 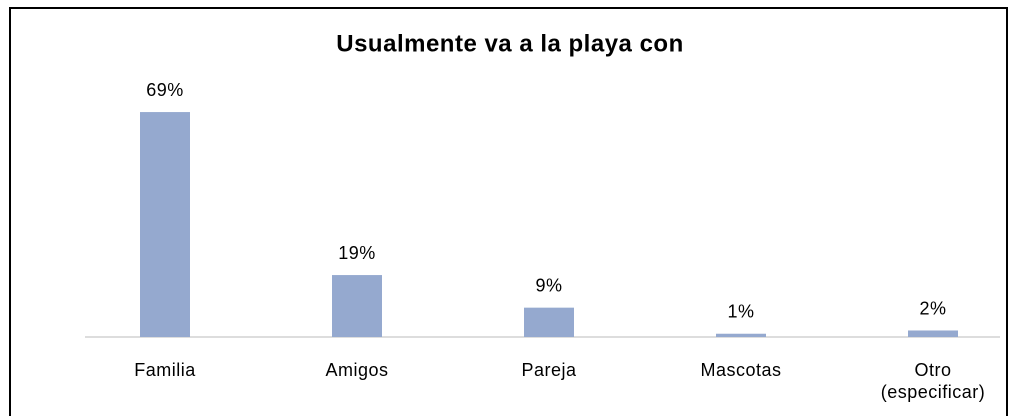 What do you see at coordinates (933, 381) in the screenshot?
I see `category-label: Otro (especificar)` at bounding box center [933, 381].